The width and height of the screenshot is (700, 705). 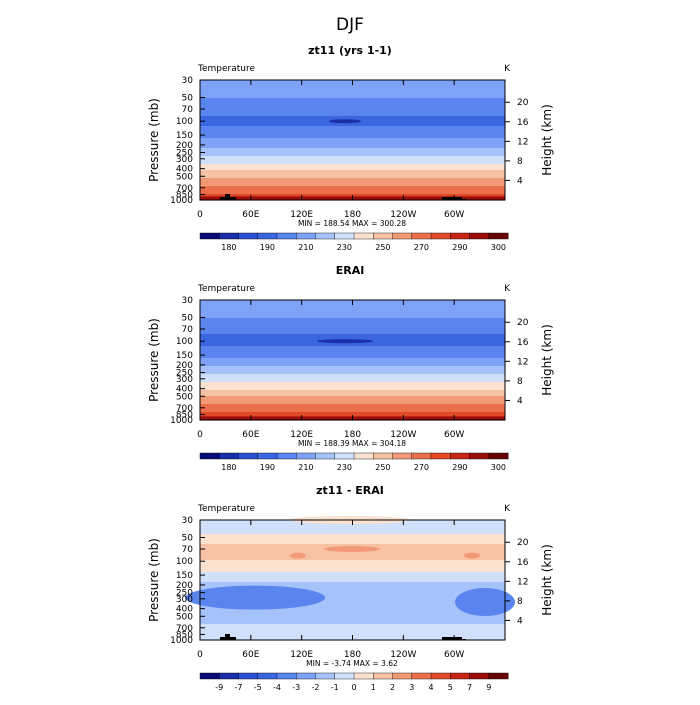 What do you see at coordinates (296, 687) in the screenshot?
I see `colorbar-label: -3` at bounding box center [296, 687].